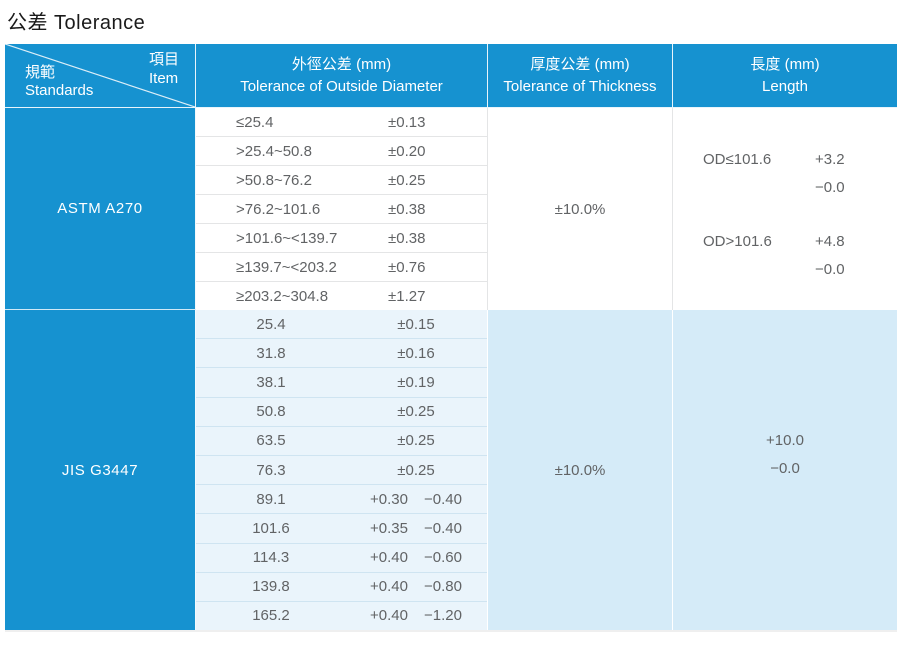 The image size is (900, 647). I want to click on od-range: >50.8~76.2, so click(274, 180).